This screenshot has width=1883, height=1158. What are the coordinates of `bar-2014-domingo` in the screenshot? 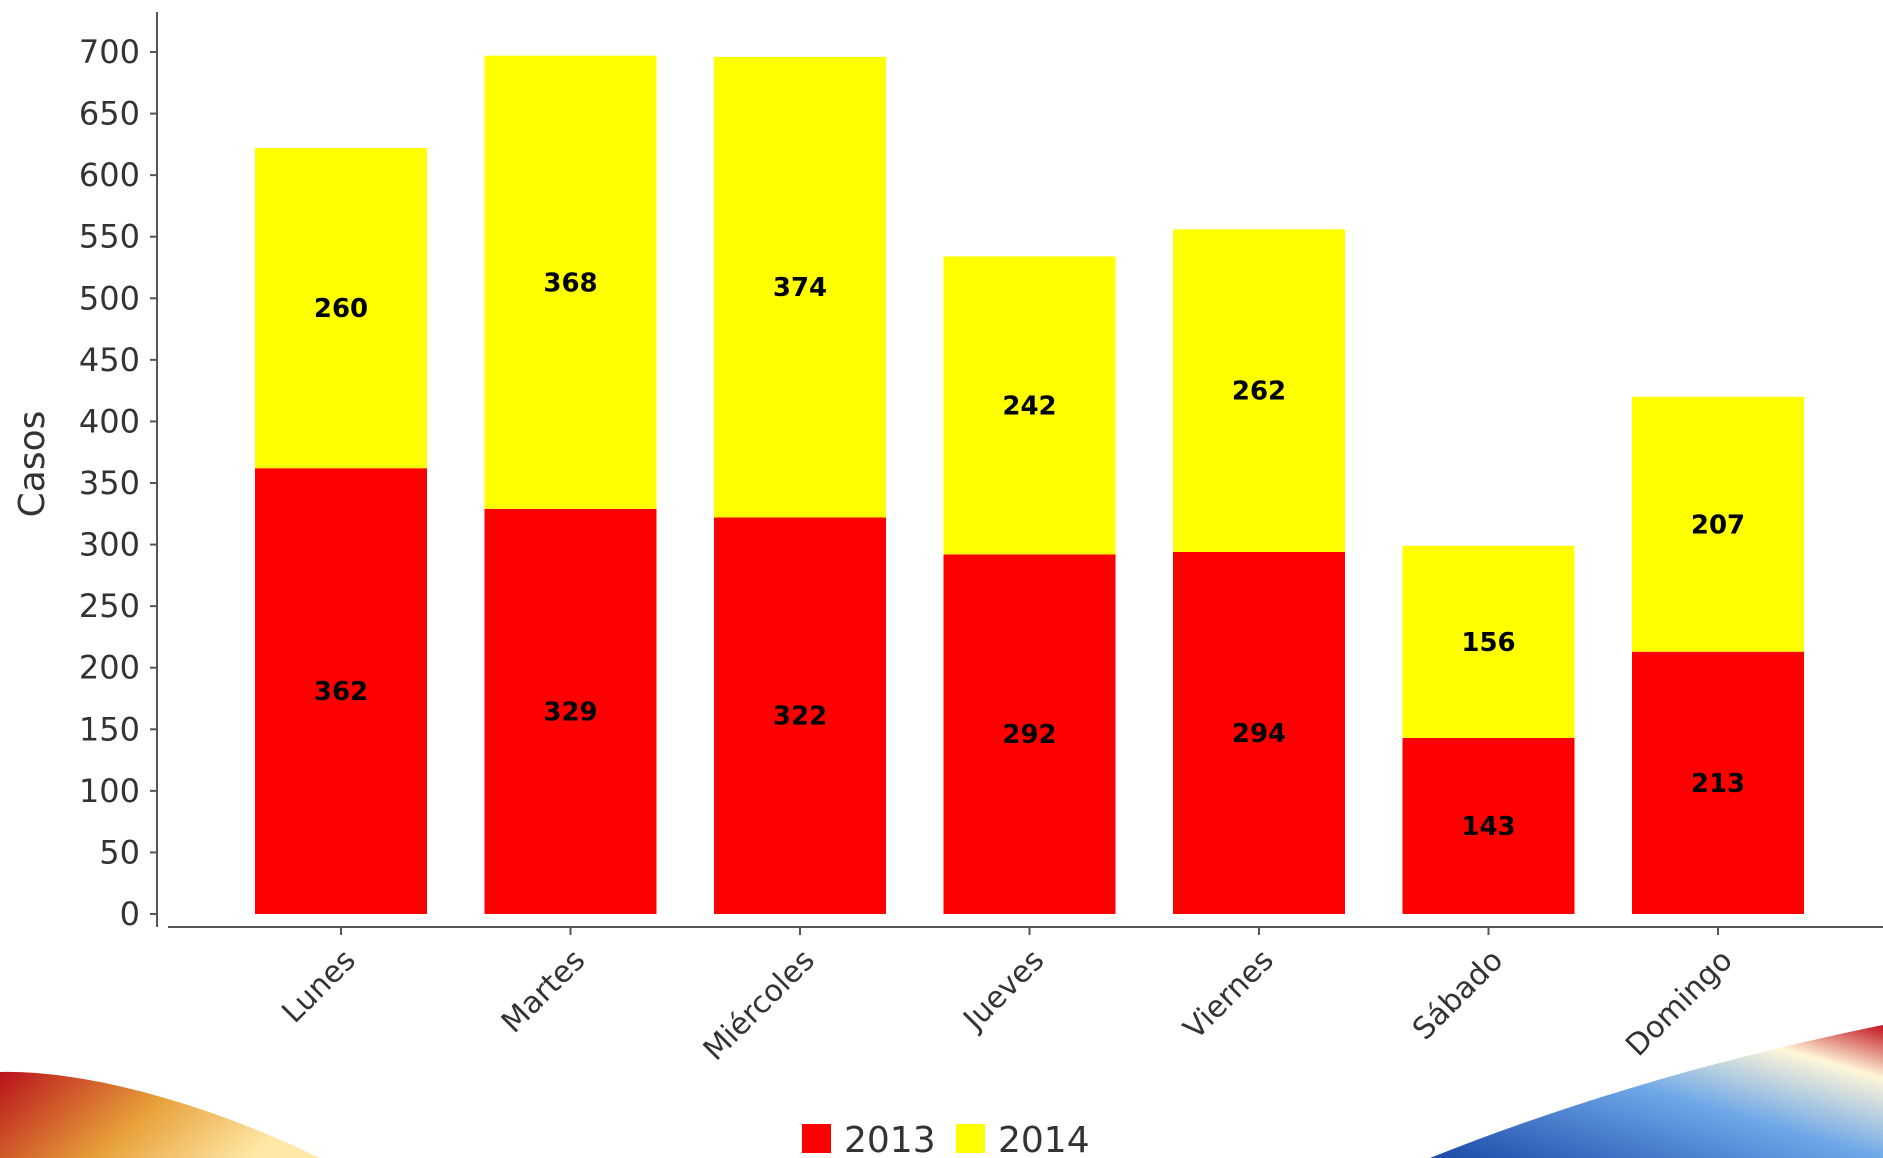 It's located at (1718, 524).